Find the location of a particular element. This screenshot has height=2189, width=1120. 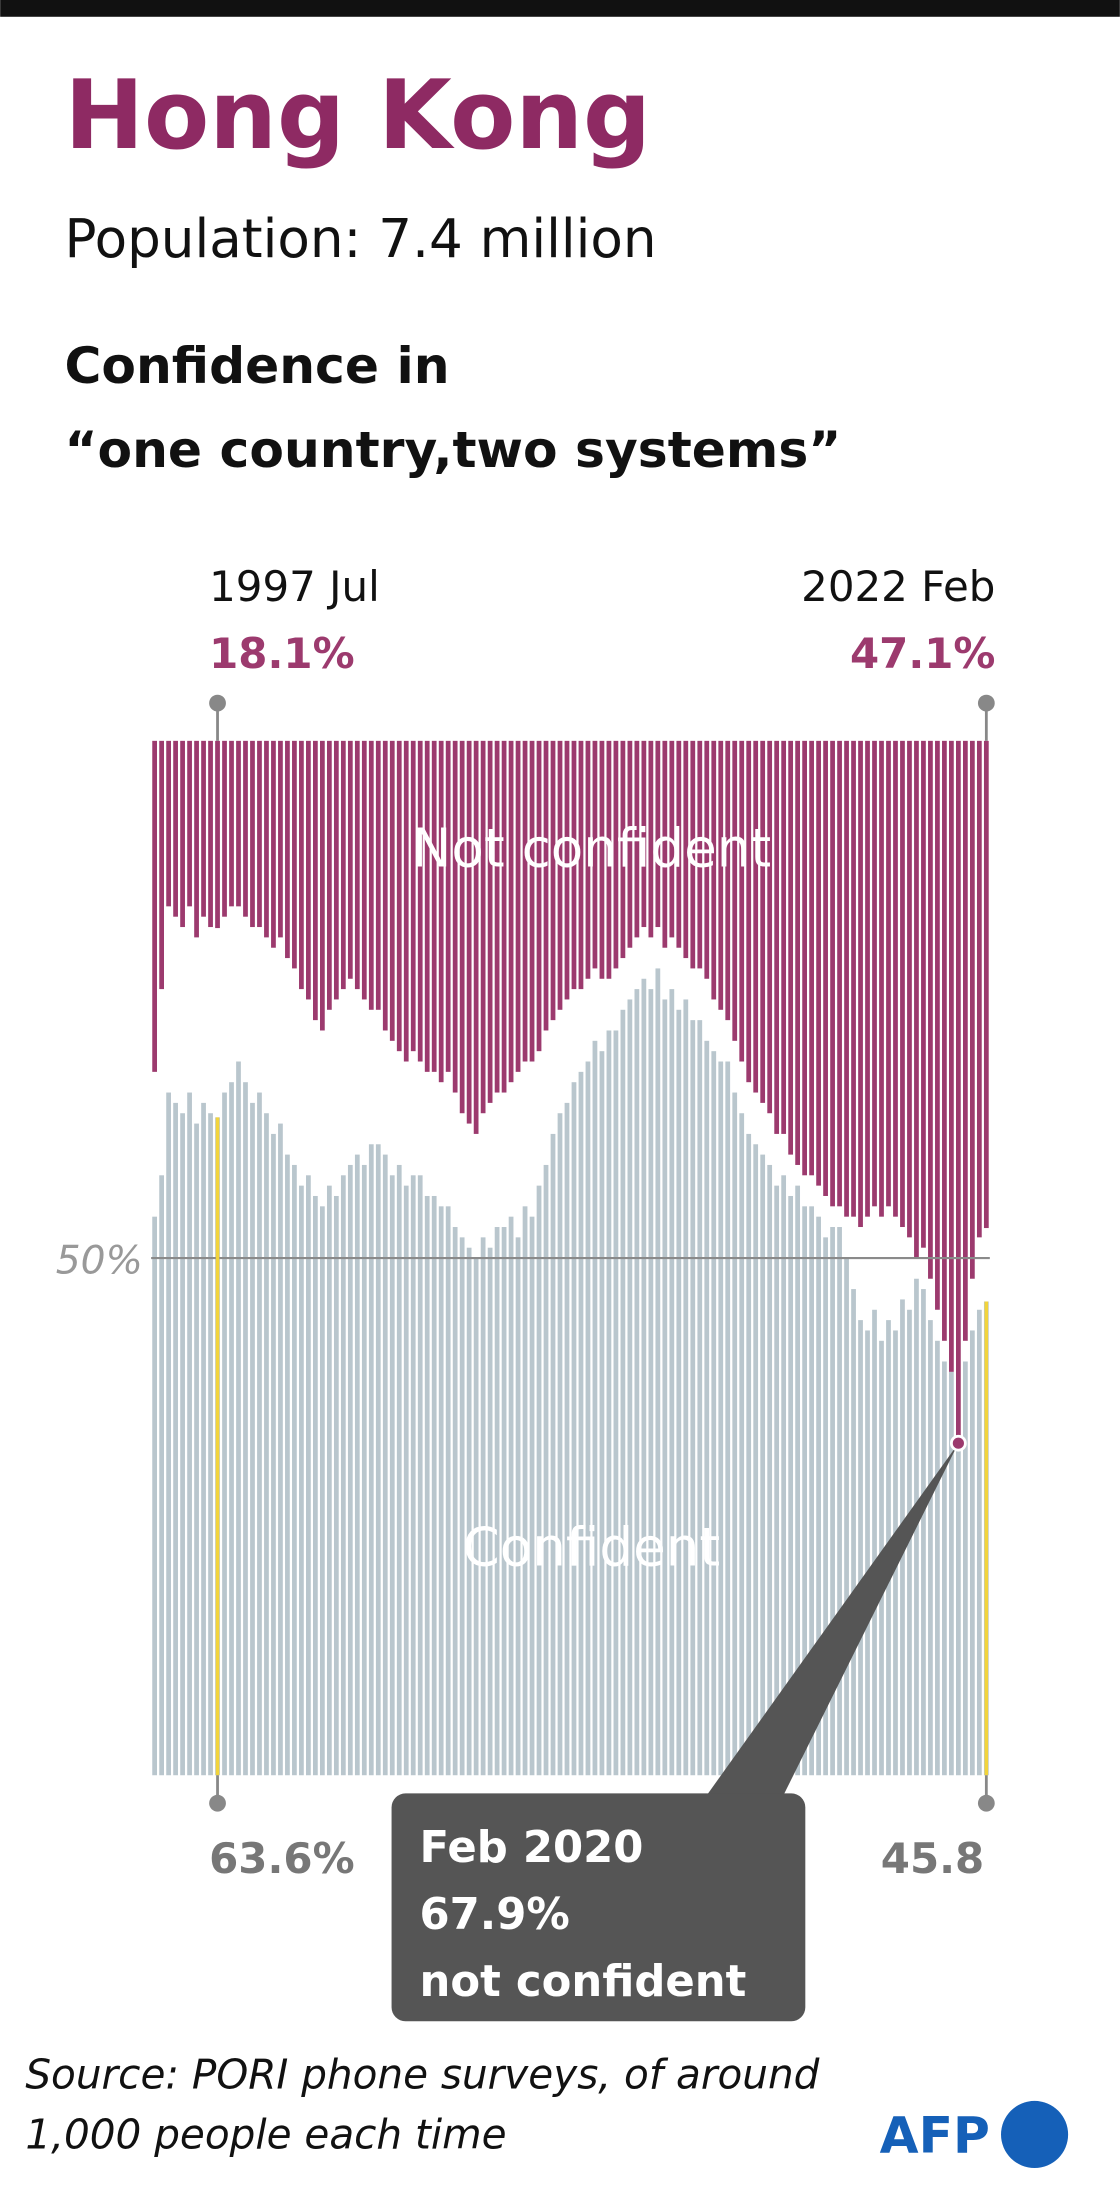

logo-dot is located at coordinates (1035, 2134).